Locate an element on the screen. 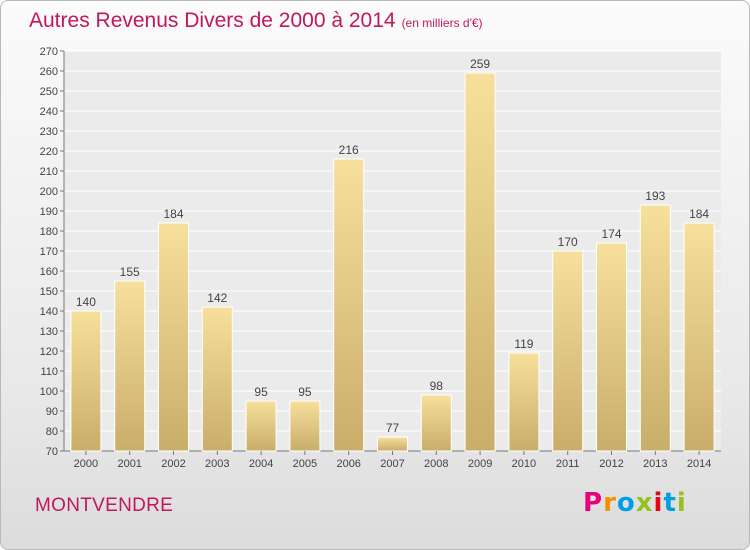  x-tick-label-2012: 2012 is located at coordinates (611, 464).